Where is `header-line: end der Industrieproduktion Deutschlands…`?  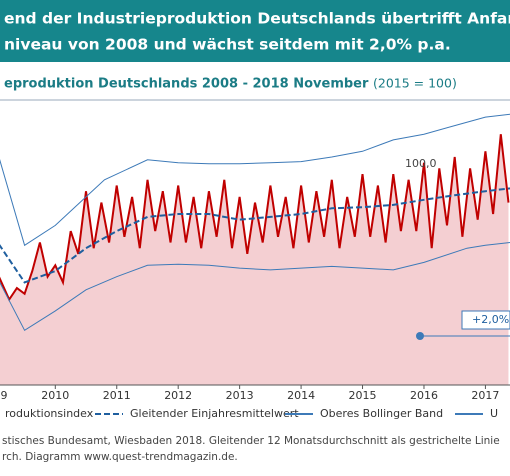
header-line: end der Industrieproduktion Deutschlands… is located at coordinates (257, 19).